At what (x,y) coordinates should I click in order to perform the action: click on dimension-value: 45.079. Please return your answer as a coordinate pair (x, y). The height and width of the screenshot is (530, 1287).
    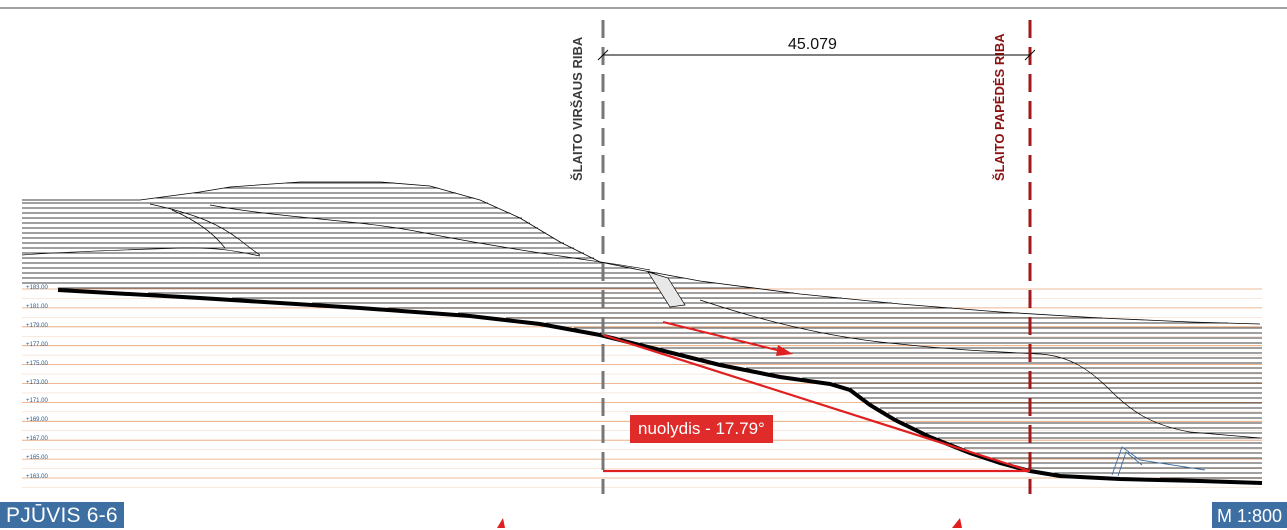
    Looking at the image, I should click on (812, 44).